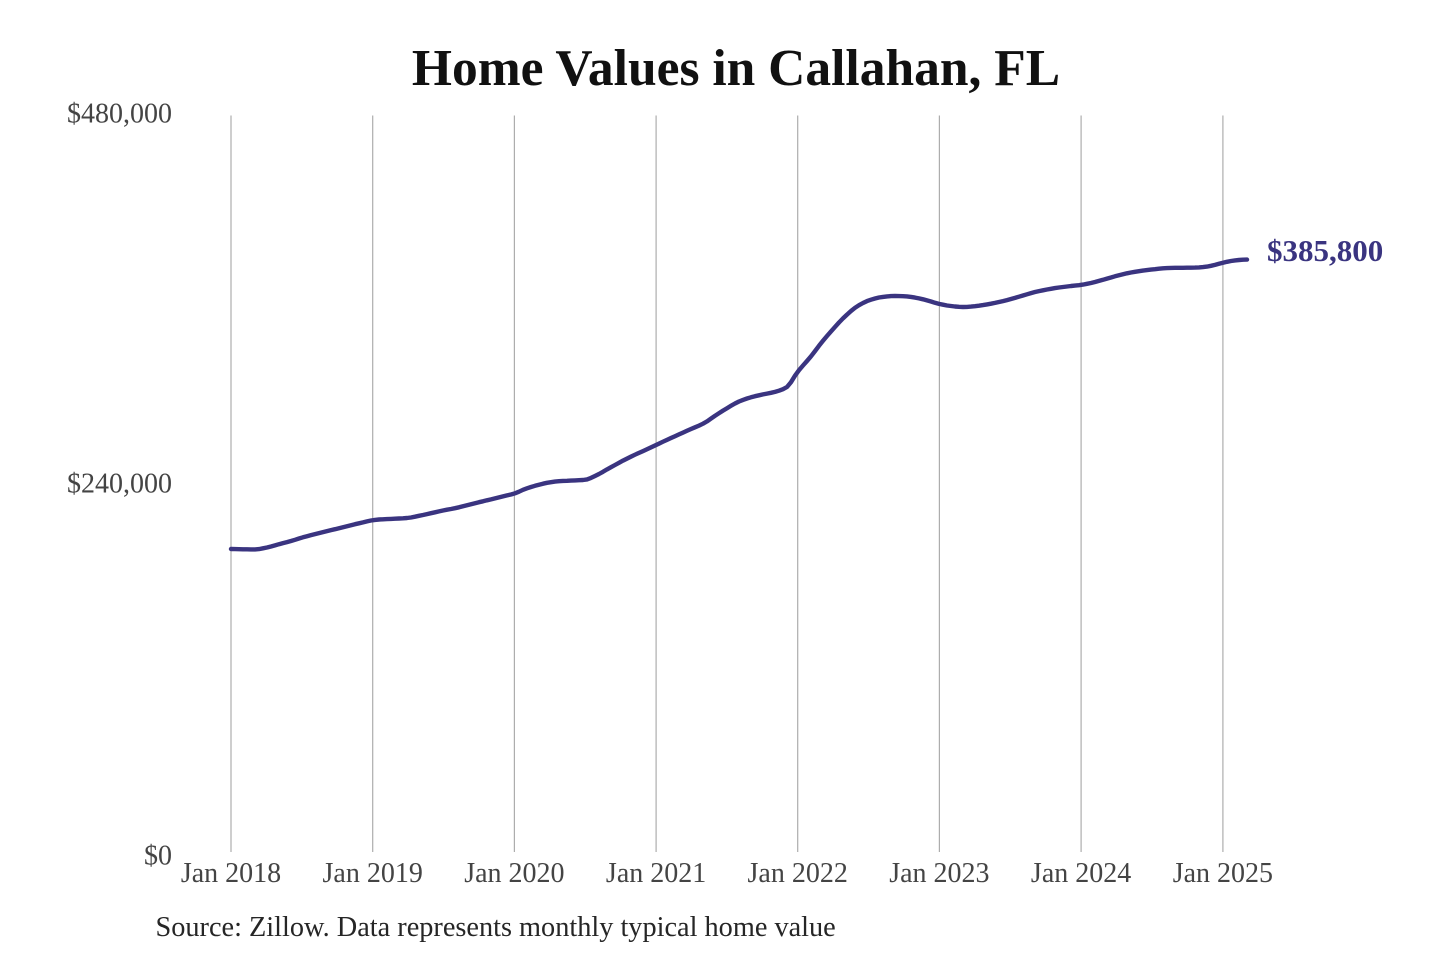 The width and height of the screenshot is (1440, 960). What do you see at coordinates (939, 873) in the screenshot?
I see `svg-text: Jan 2023` at bounding box center [939, 873].